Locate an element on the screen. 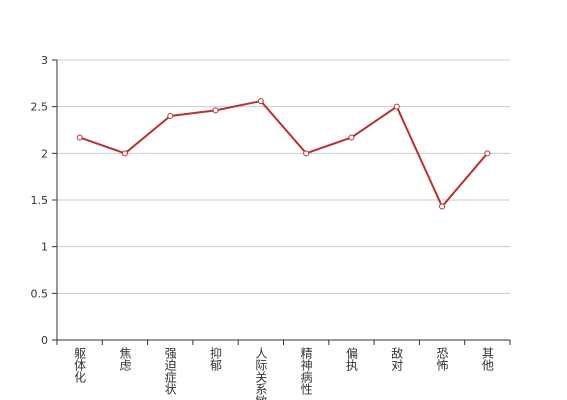 This screenshot has width=567, height=400. x-tick-label: 恐怖 is located at coordinates (442, 359).